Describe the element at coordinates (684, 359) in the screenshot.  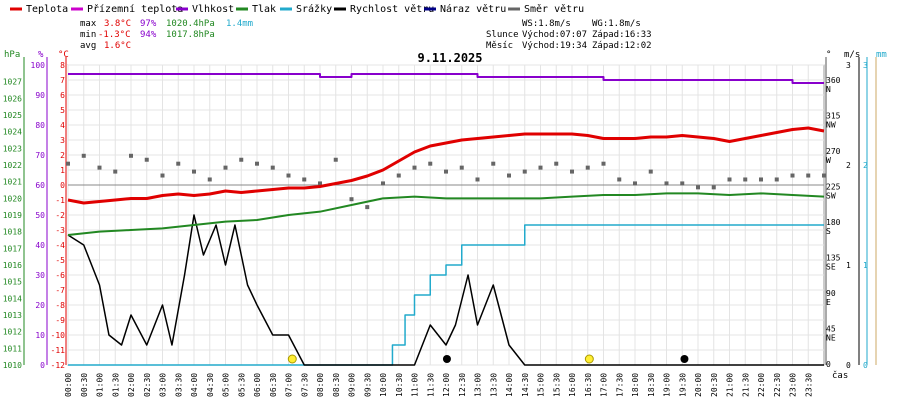
I see `moonrise-marker` at that location.